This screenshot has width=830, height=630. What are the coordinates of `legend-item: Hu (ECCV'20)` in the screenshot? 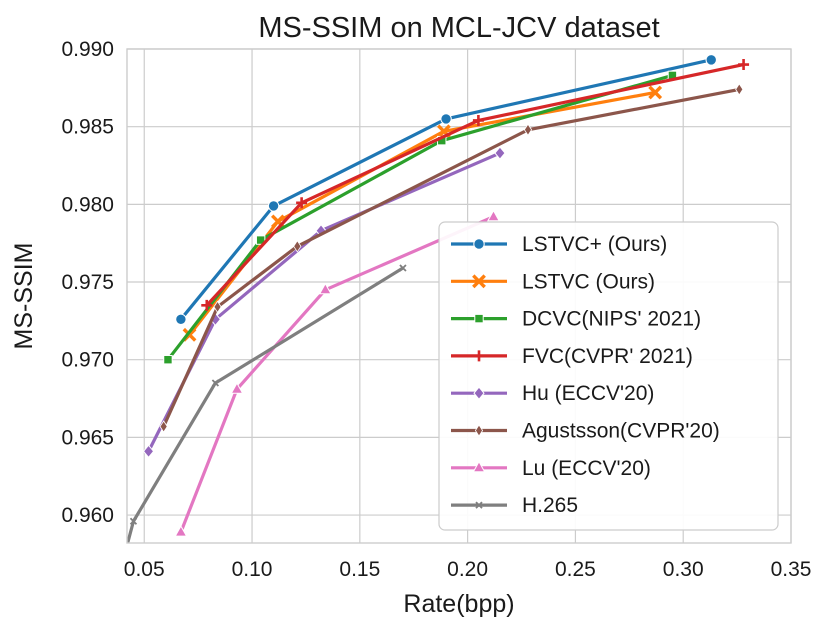 It's located at (552, 393).